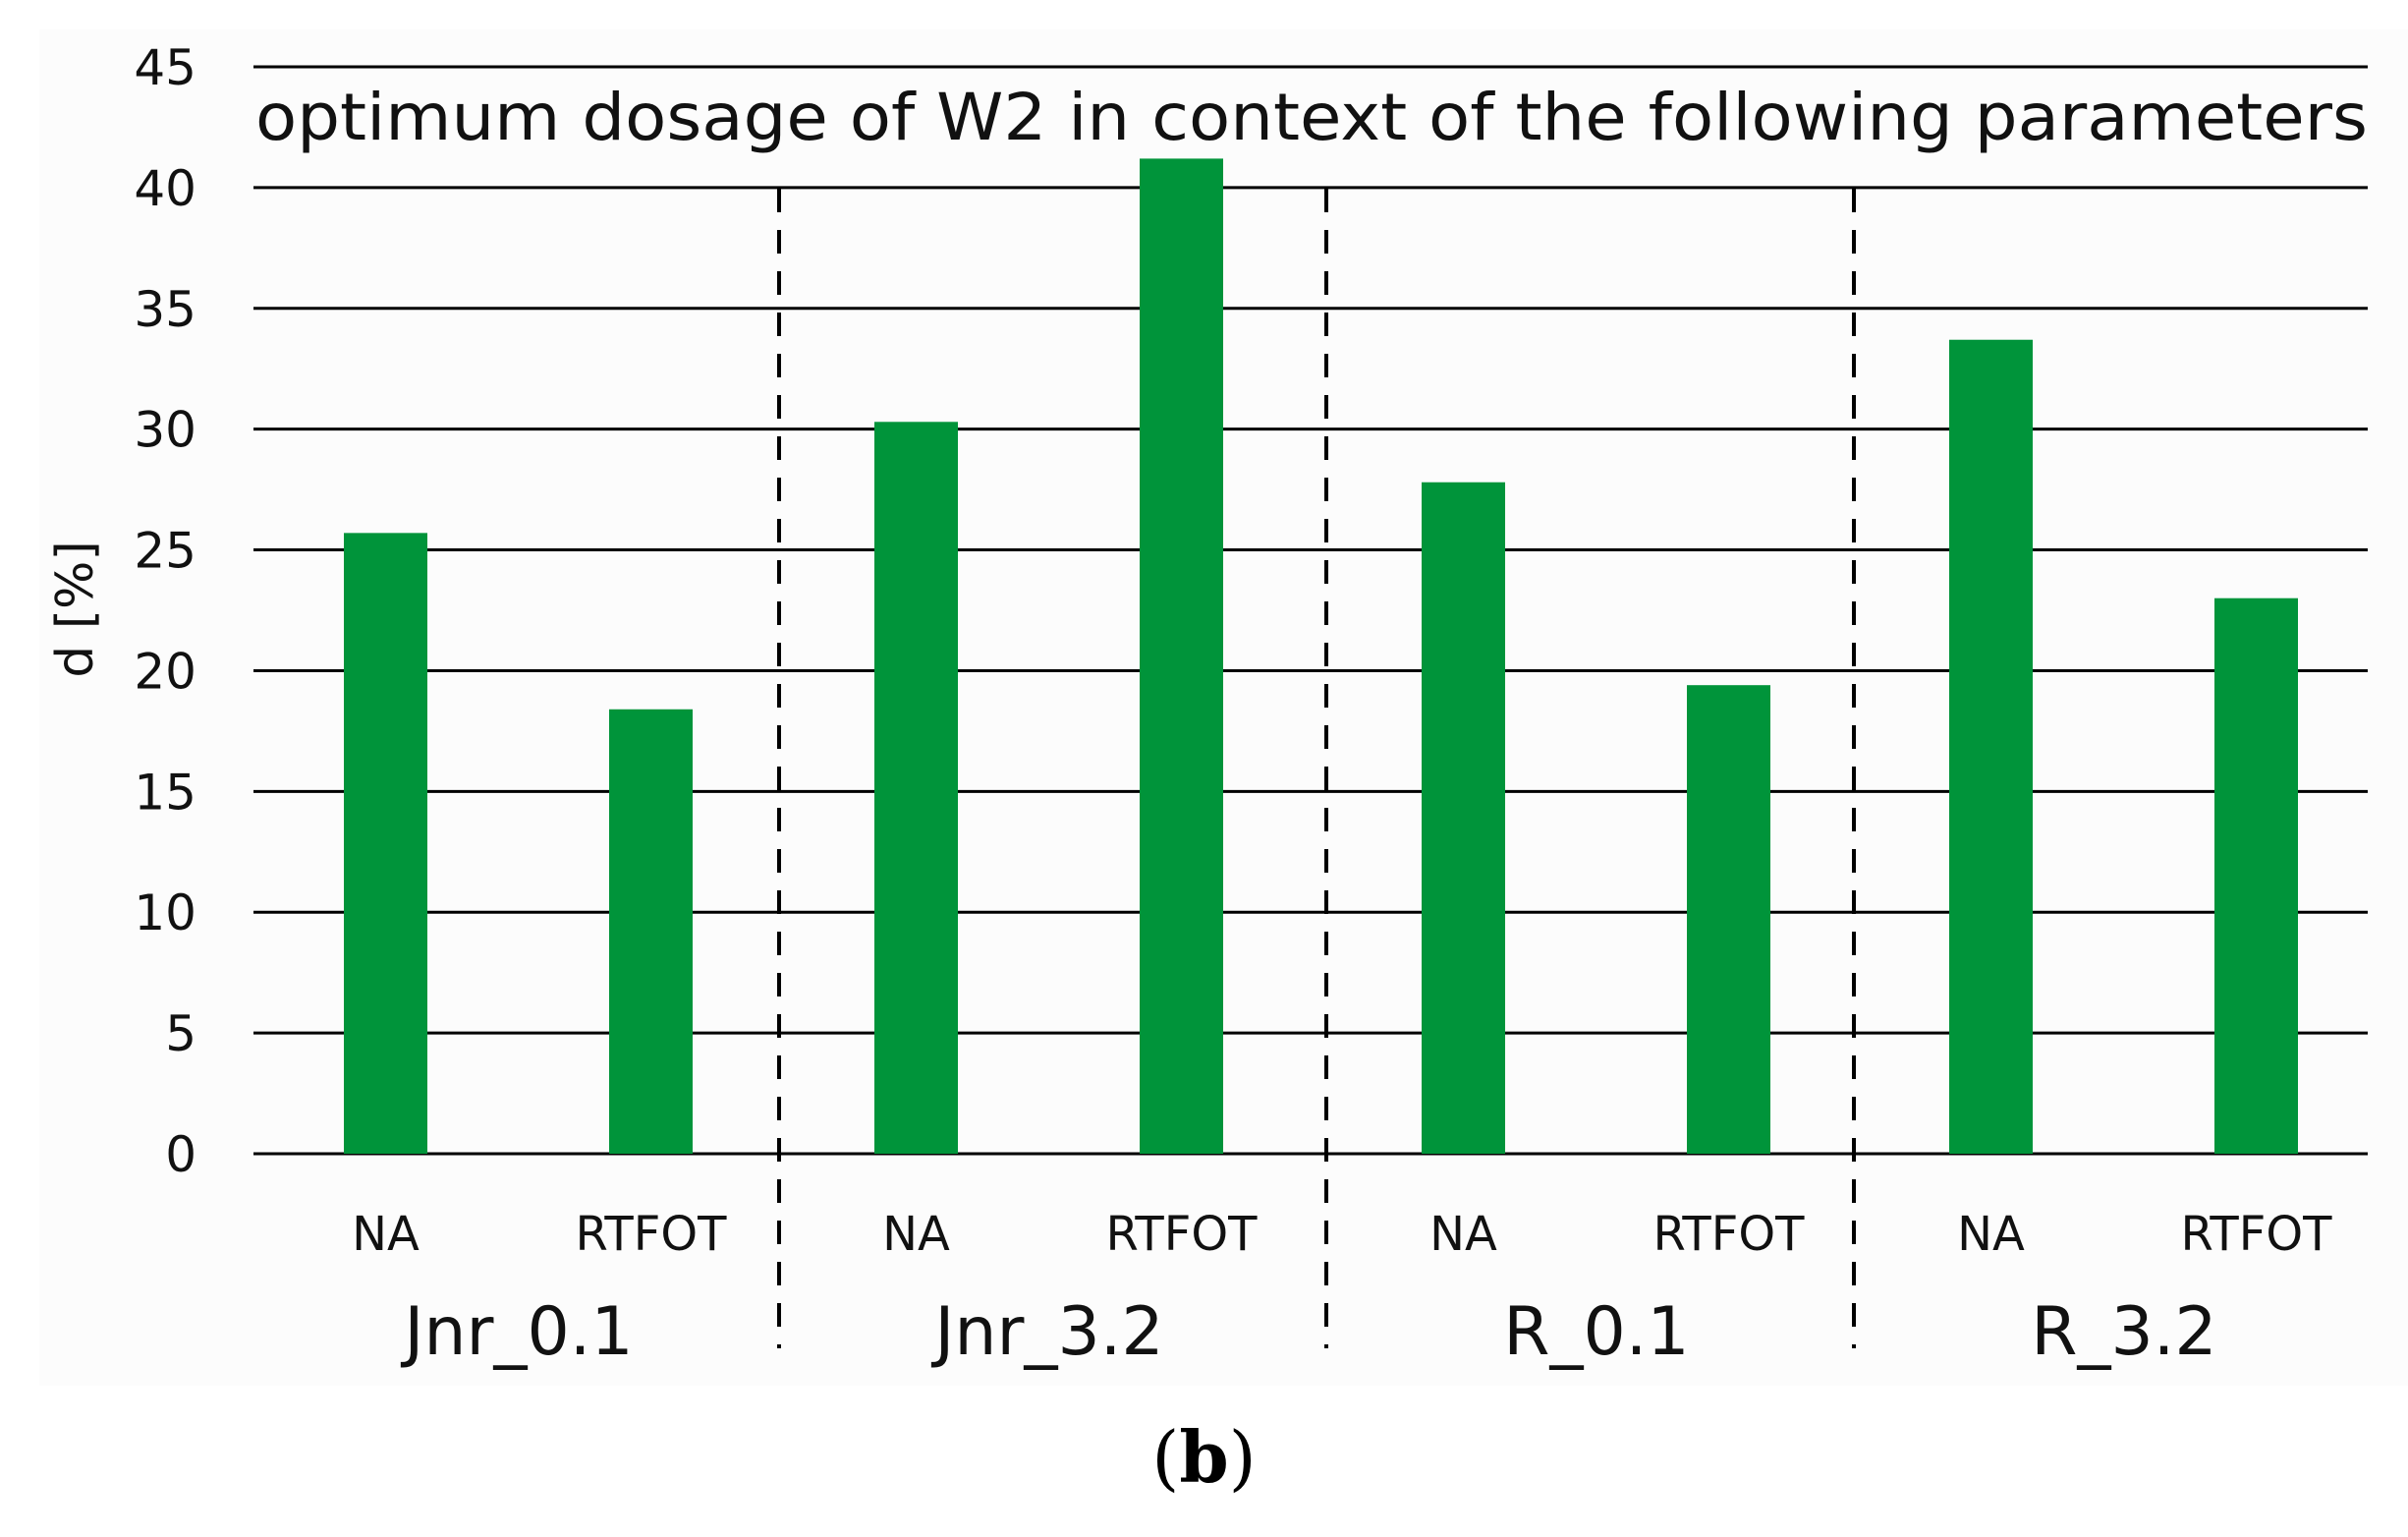 The height and width of the screenshot is (1537, 2408). I want to click on bar-jnr-0-1-na, so click(385, 843).